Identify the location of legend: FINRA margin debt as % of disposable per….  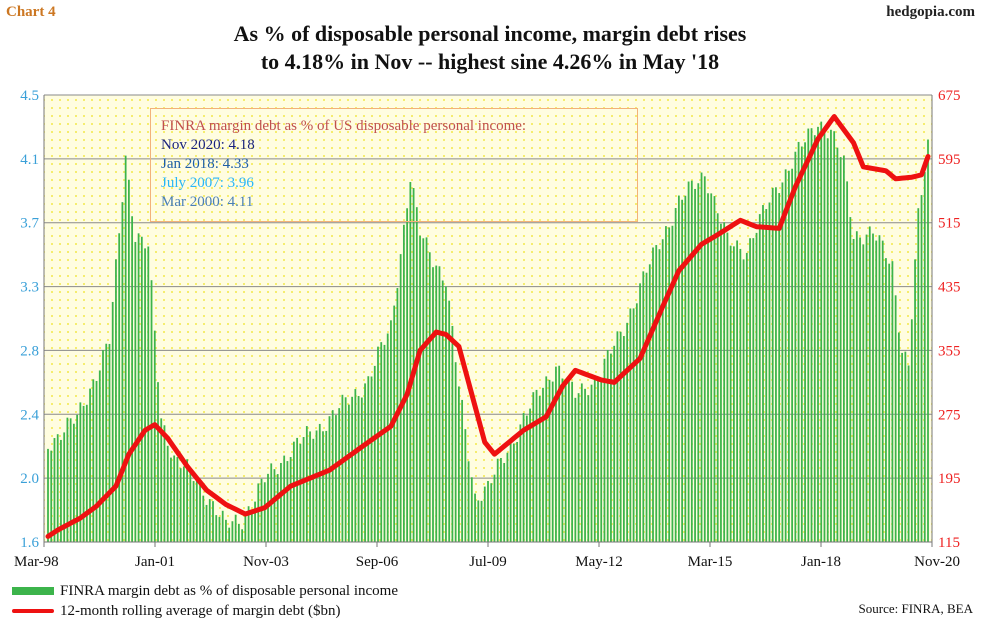
(205, 601).